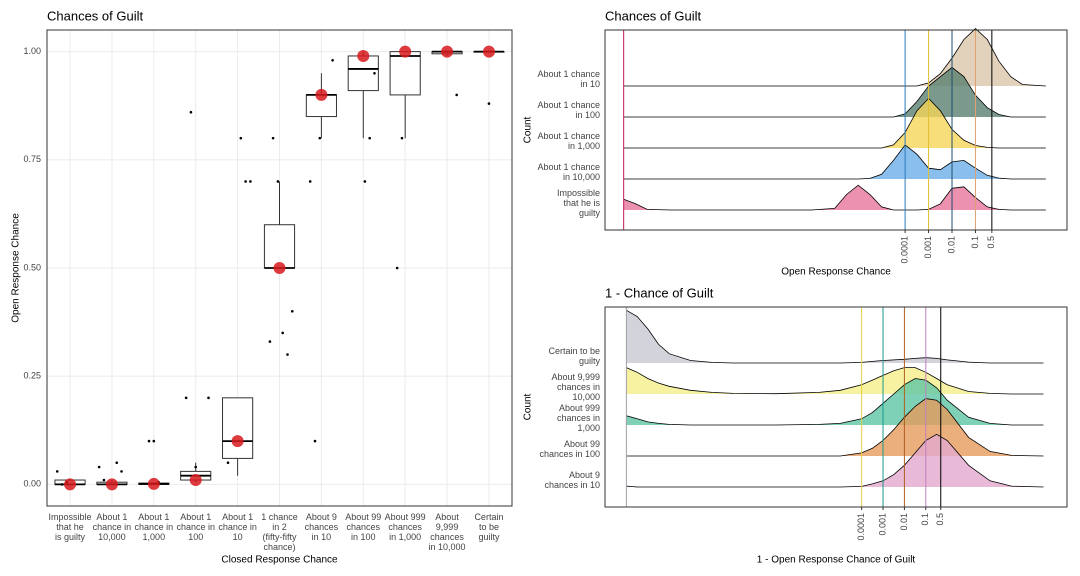  What do you see at coordinates (195, 527) in the screenshot?
I see `x-tick-label: About 1 chance in 100` at bounding box center [195, 527].